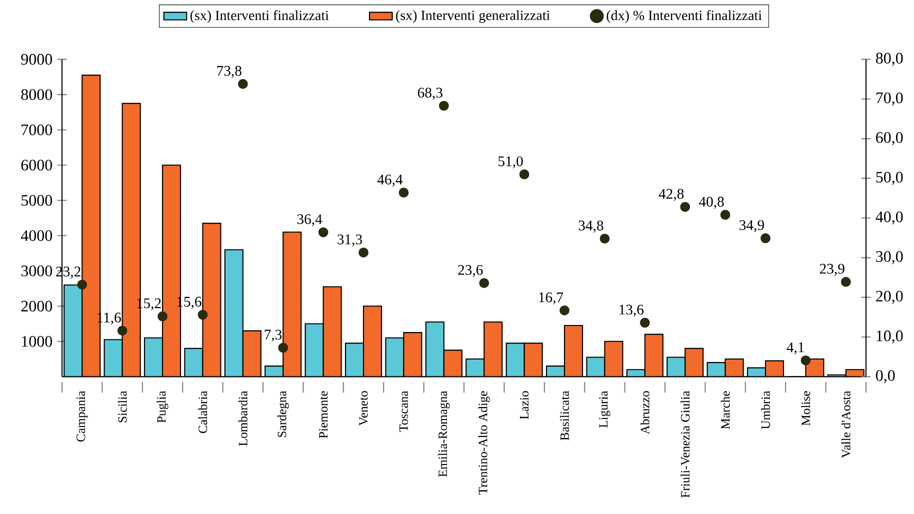 This screenshot has width=914, height=514. What do you see at coordinates (82, 416) in the screenshot?
I see `x-tick-label: Campania` at bounding box center [82, 416].